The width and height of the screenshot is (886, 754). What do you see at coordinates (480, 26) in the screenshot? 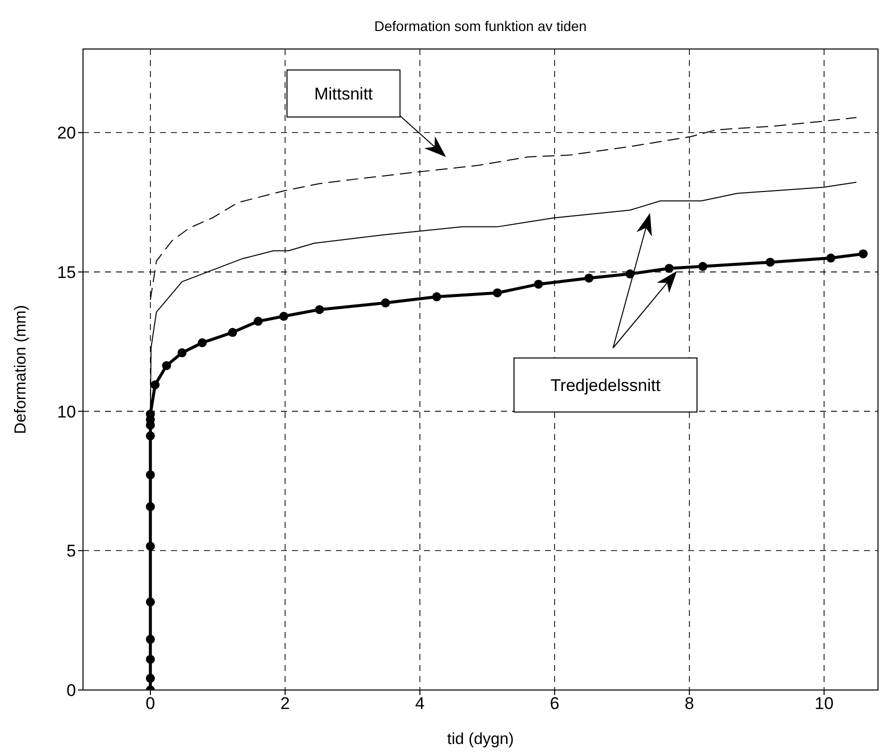
I see `chart-title: Deformation som funktion av tiden` at bounding box center [480, 26].